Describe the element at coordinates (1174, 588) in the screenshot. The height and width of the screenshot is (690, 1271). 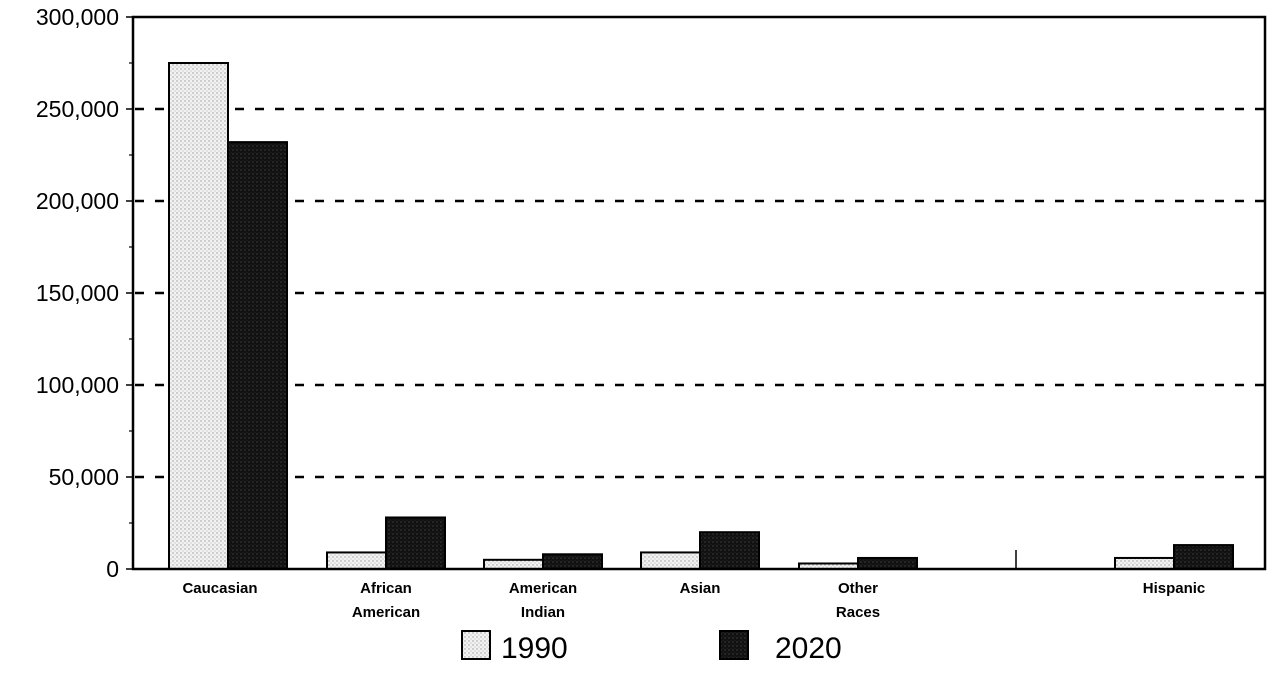
I see `x-tick-label: Hispanic` at that location.